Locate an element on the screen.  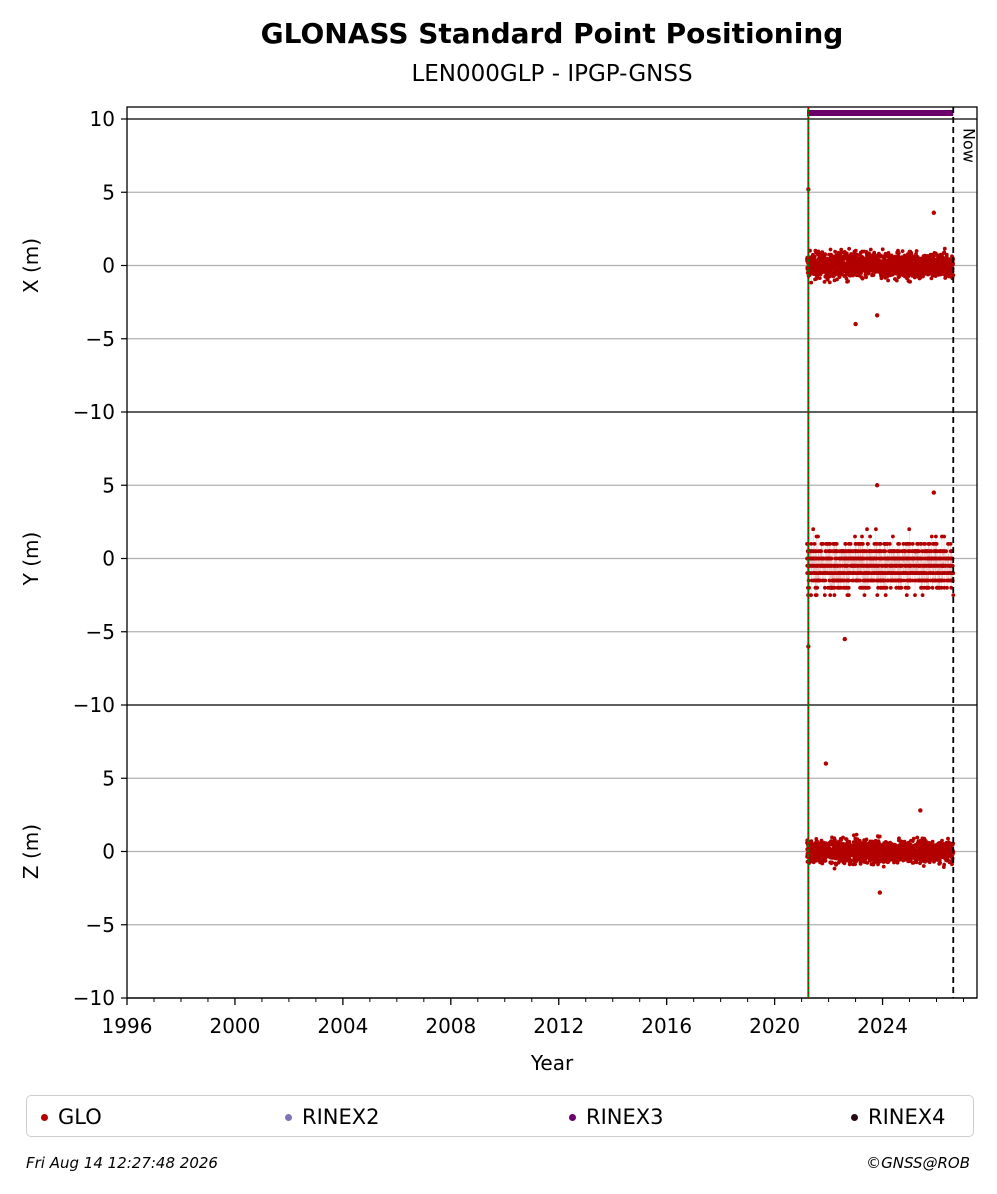
legend-label-rinex2: RINEX2 is located at coordinates (341, 1117).